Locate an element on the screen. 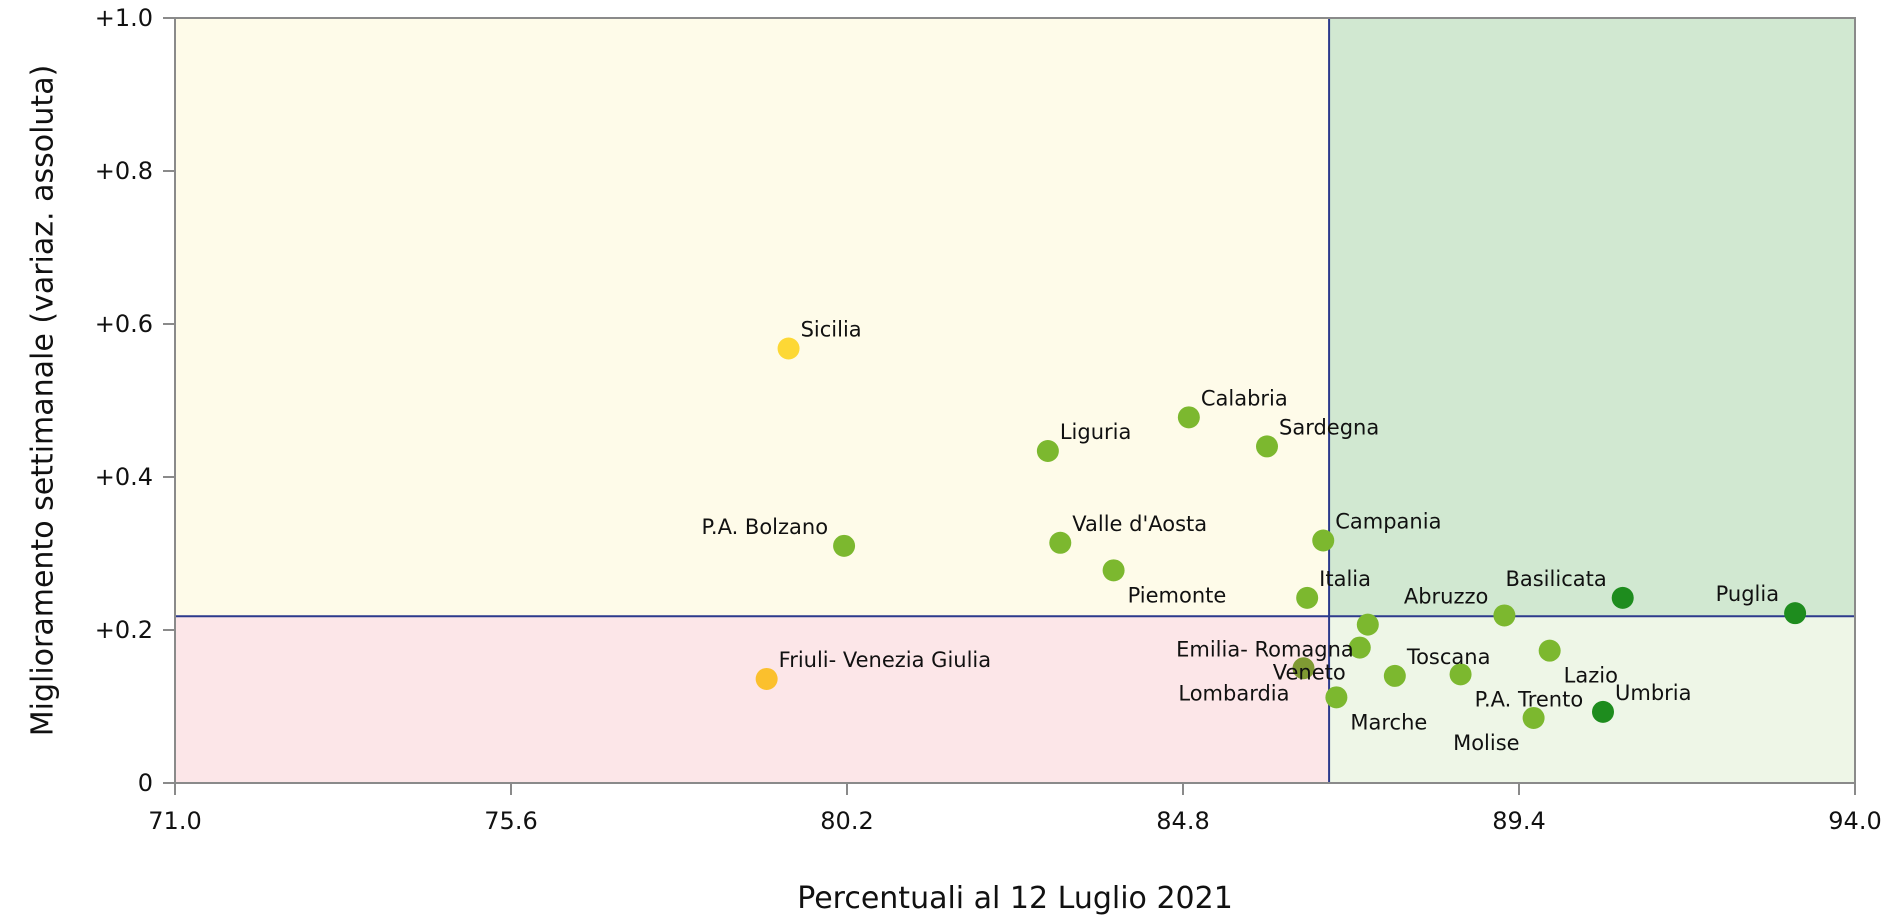  point-marche is located at coordinates (1336, 697).